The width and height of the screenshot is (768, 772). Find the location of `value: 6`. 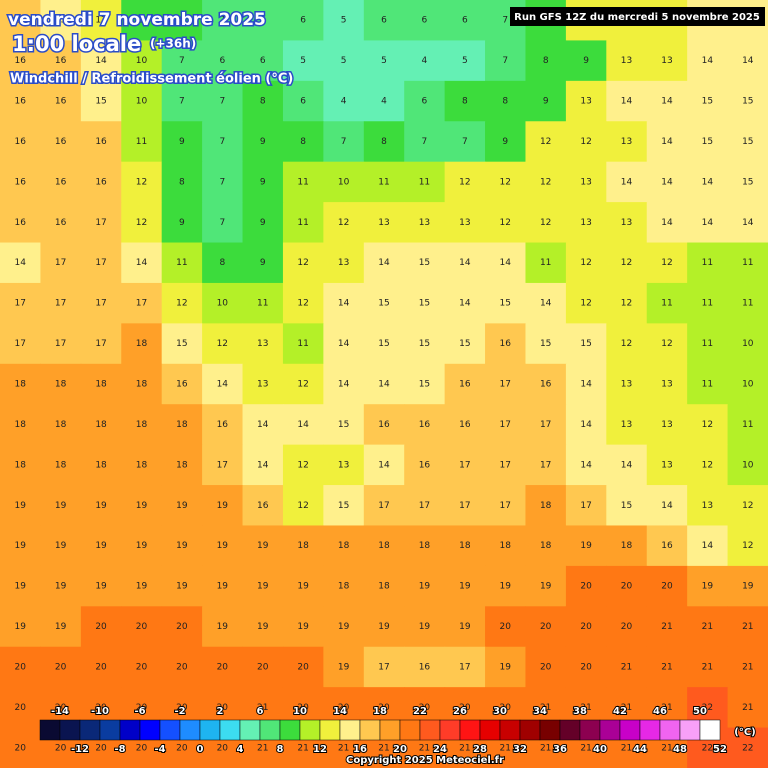

value: 6 is located at coordinates (384, 21).